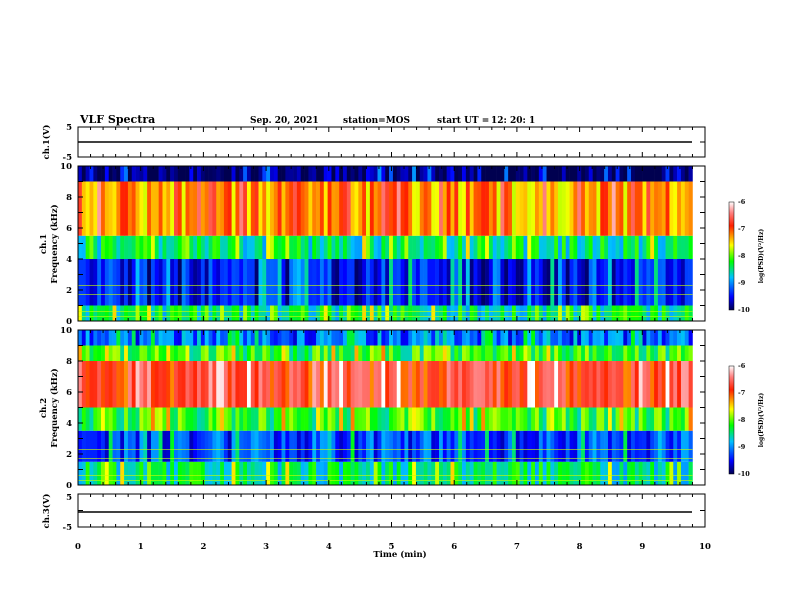  I want to click on ch1-voltage-ticks, so click(391, 142).